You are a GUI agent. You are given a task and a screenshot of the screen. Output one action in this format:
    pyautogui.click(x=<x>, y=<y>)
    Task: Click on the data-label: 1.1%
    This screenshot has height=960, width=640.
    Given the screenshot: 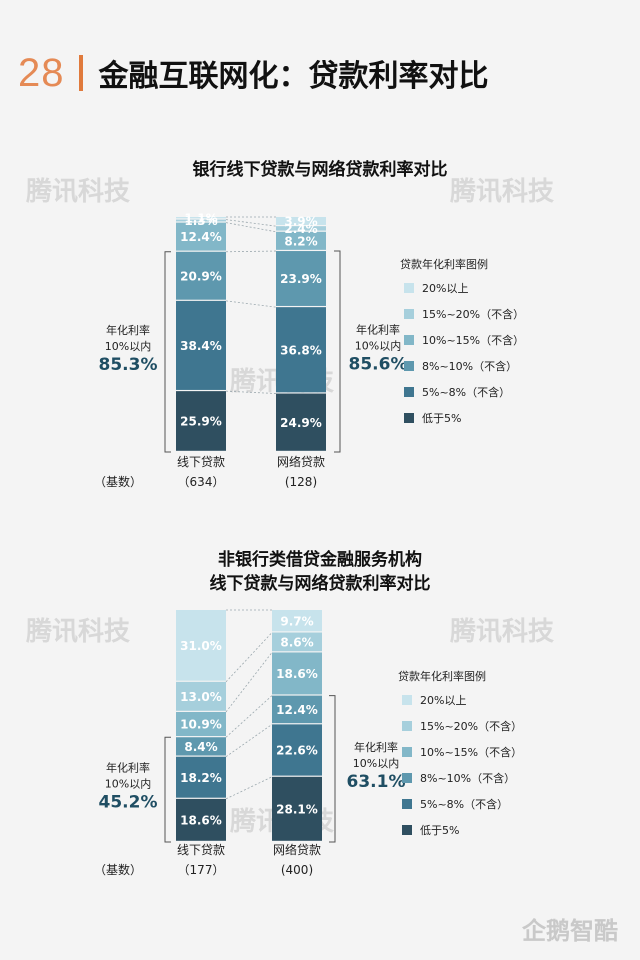 What is the action you would take?
    pyautogui.click(x=200, y=218)
    